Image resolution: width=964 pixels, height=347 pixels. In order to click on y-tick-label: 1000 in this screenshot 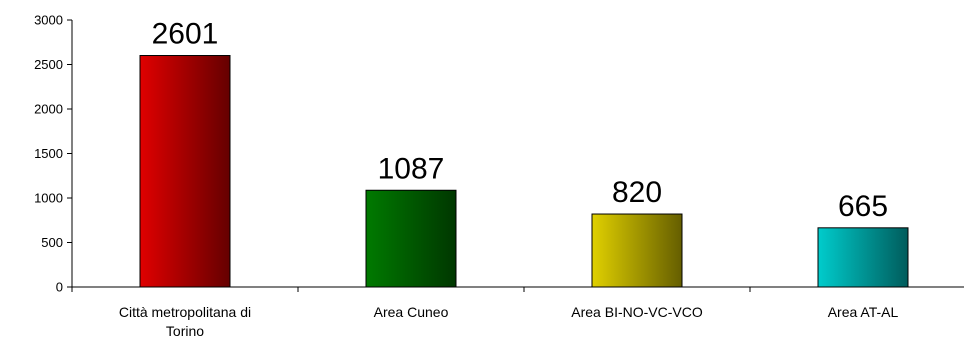, I will do `click(48, 198)`.